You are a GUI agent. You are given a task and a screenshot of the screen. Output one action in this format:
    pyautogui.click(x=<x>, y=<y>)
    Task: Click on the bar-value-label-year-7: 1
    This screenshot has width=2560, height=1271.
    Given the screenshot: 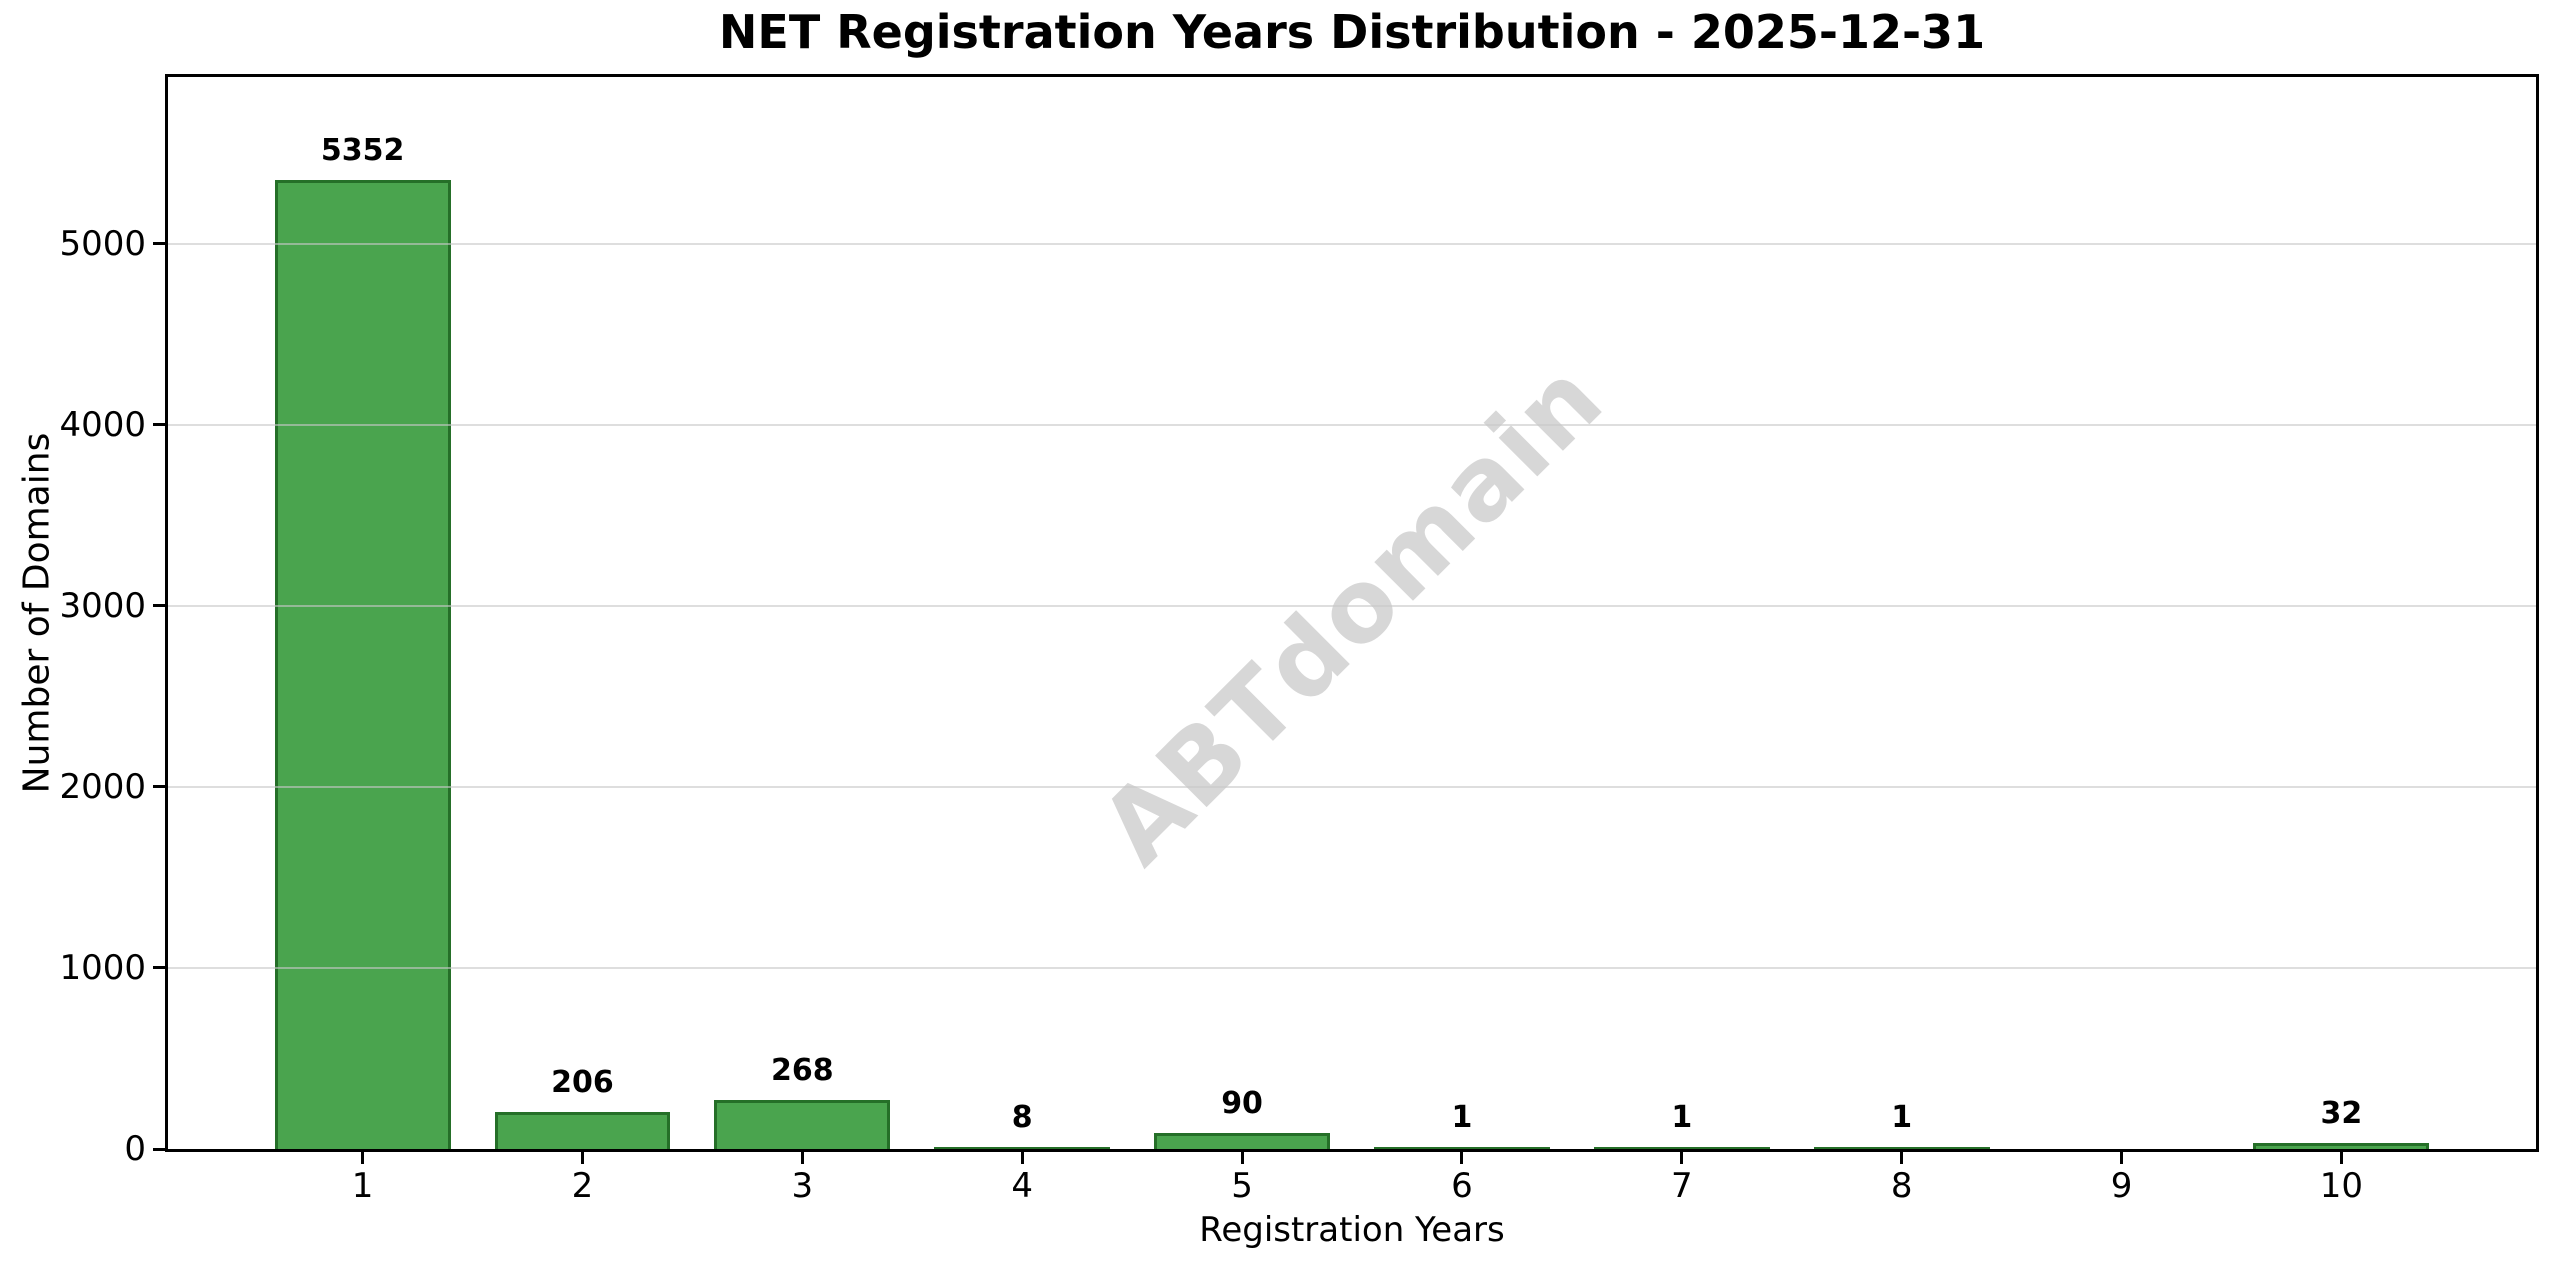 What is the action you would take?
    pyautogui.click(x=1682, y=1117)
    